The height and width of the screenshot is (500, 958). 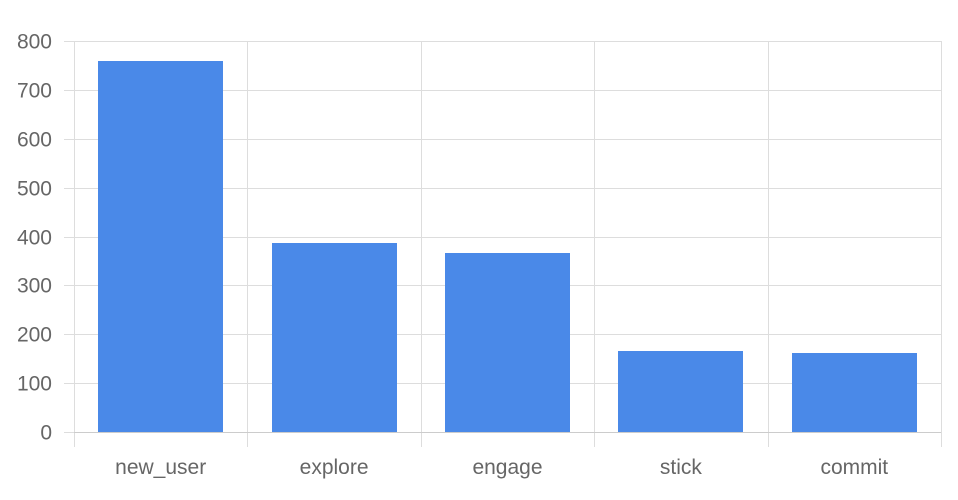 I want to click on y-tick-label: 100, so click(x=34, y=384).